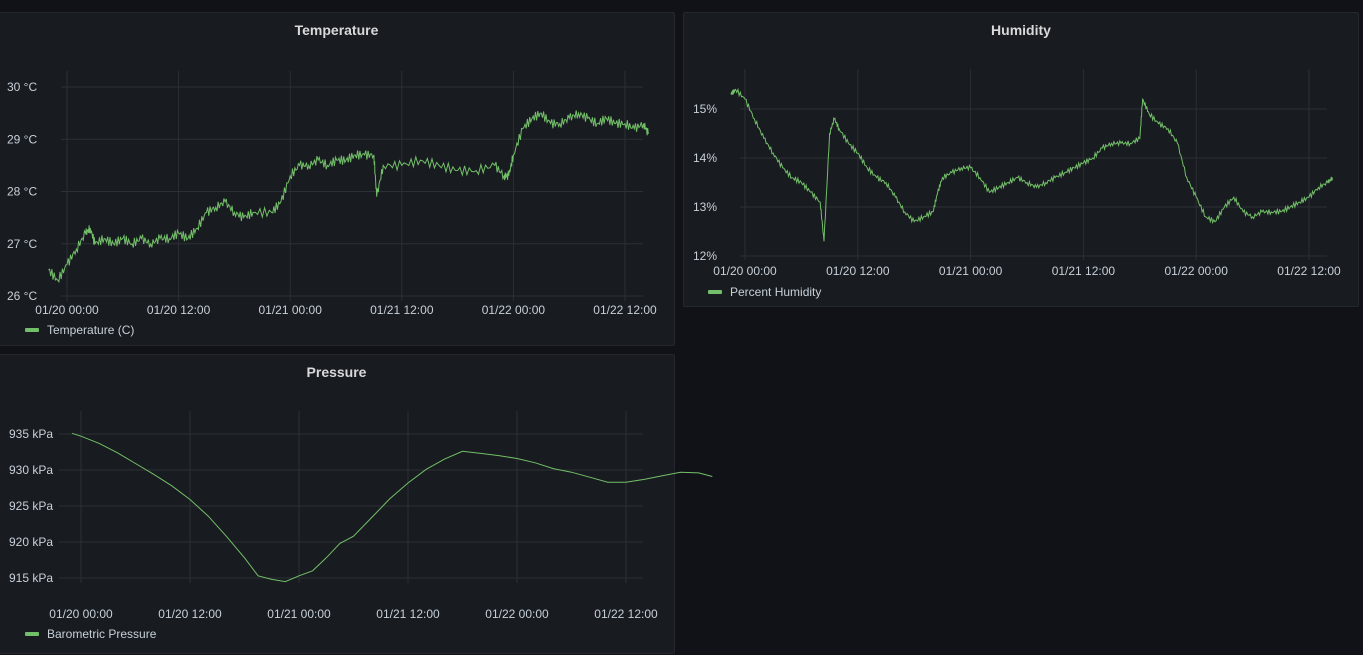  Describe the element at coordinates (1021, 30) in the screenshot. I see `panel-title: Humidity` at that location.